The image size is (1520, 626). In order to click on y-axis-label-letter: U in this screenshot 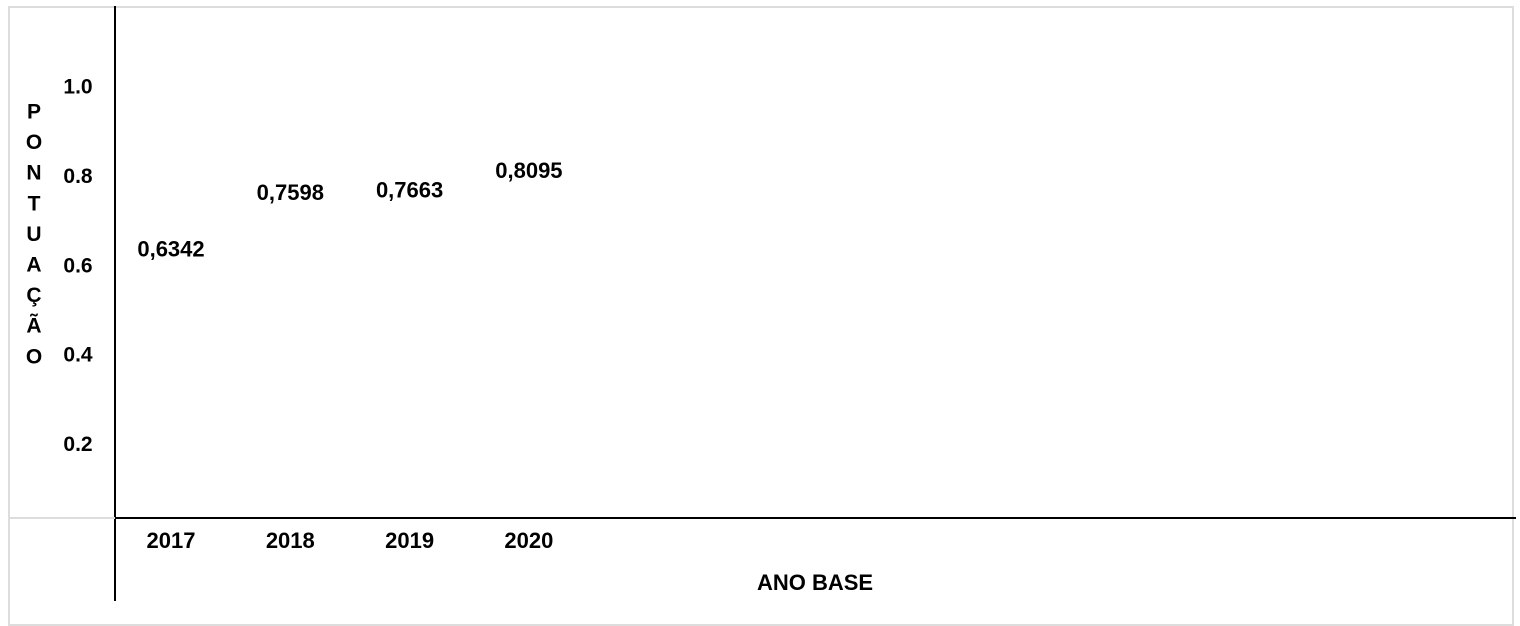, I will do `click(33, 234)`.